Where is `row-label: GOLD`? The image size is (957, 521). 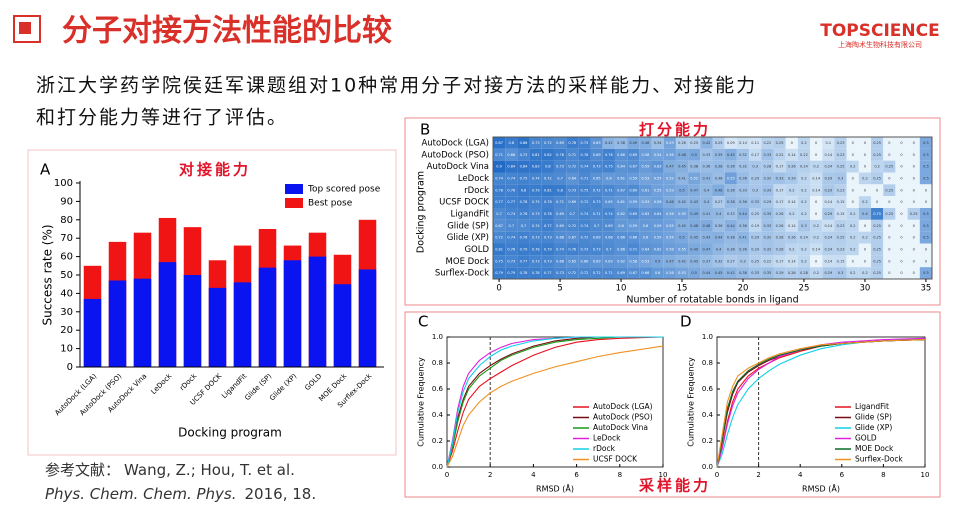 row-label: GOLD is located at coordinates (476, 250).